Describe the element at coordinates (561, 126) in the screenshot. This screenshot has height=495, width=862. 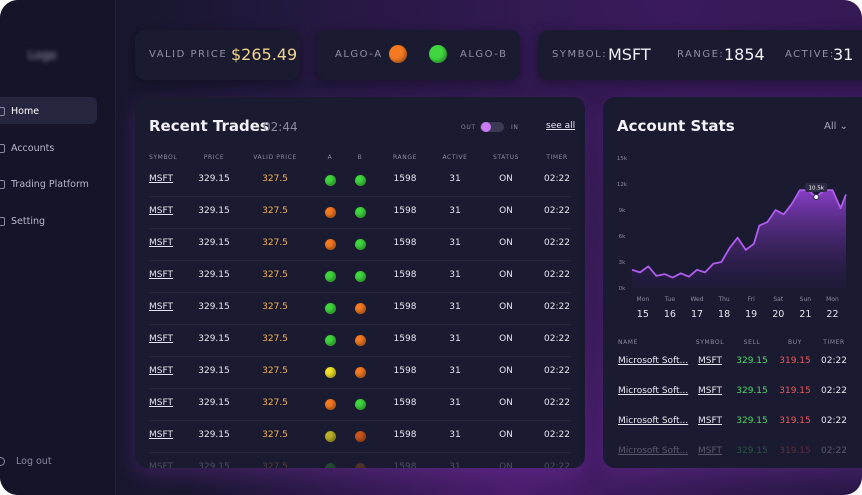
I see `see-all: see all` at that location.